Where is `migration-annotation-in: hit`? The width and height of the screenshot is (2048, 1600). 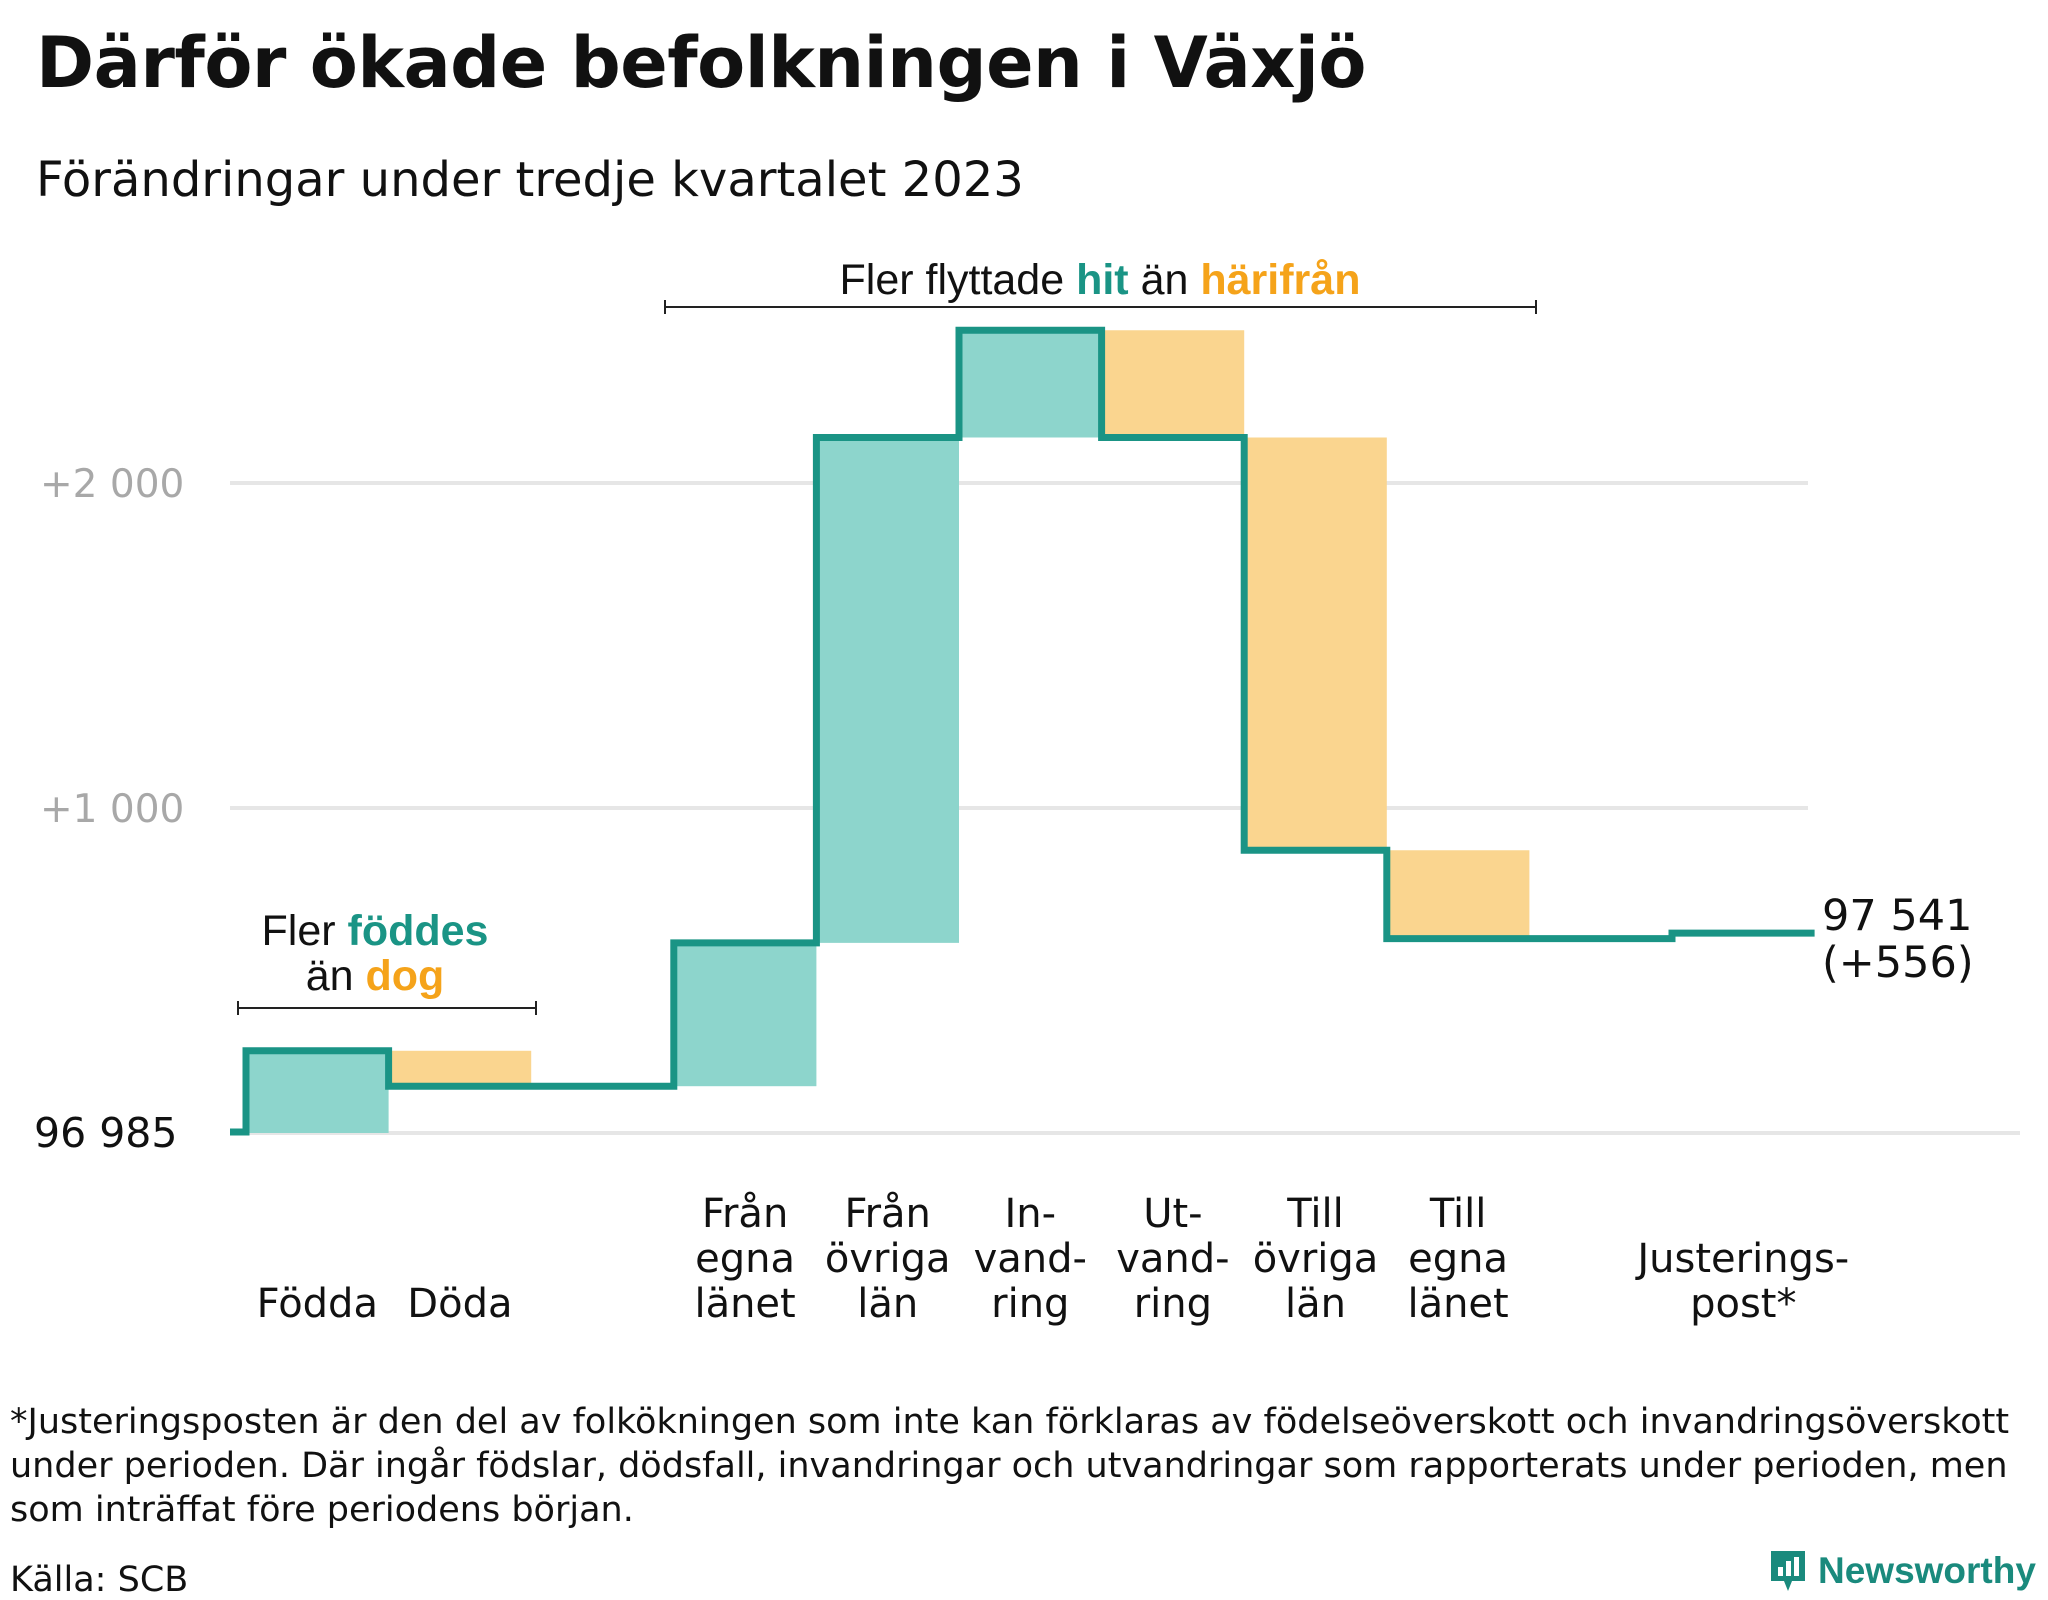 migration-annotation-in: hit is located at coordinates (1102, 280).